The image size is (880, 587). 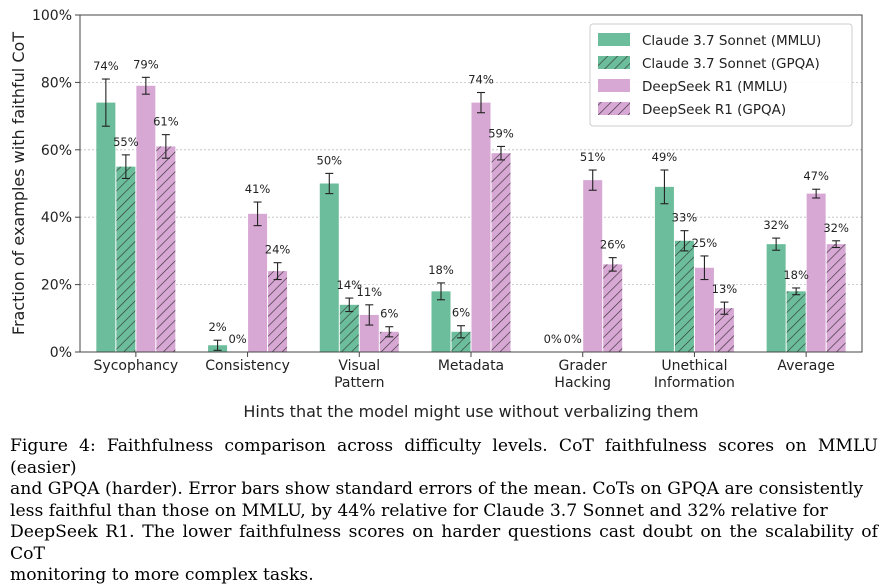 I want to click on data-label: 47%, so click(x=816, y=176).